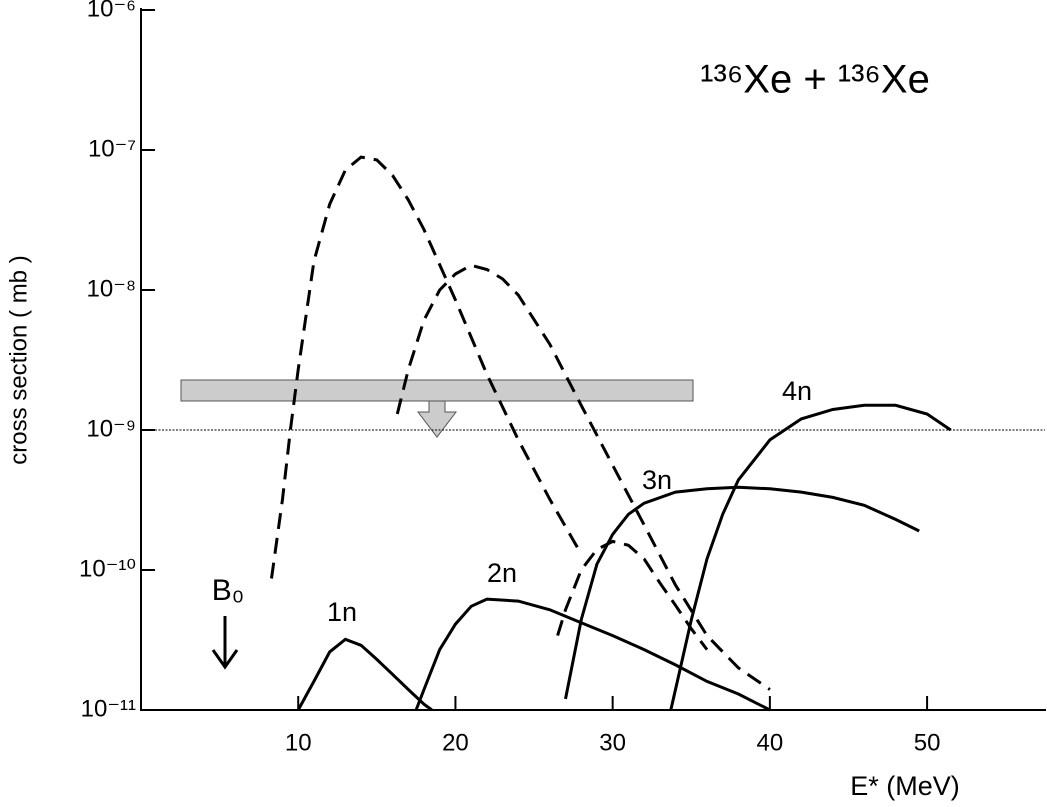 The width and height of the screenshot is (1047, 807). Describe the element at coordinates (228, 590) in the screenshot. I see `barrier-label: B₀` at that location.